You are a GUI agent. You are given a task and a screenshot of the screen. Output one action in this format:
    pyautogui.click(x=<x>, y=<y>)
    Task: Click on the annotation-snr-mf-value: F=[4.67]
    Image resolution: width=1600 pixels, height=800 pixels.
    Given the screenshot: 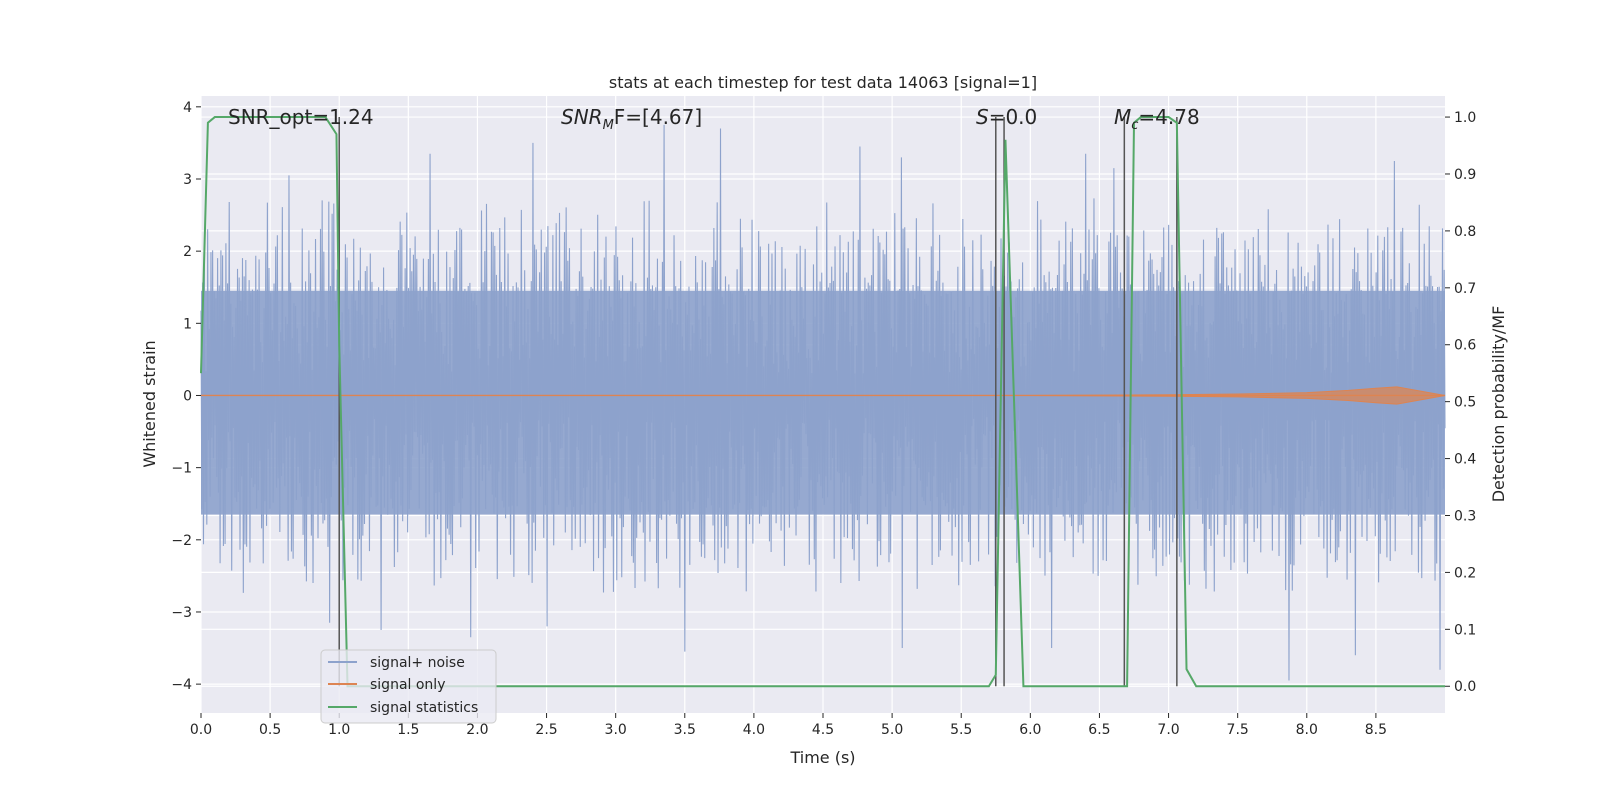 What is the action you would take?
    pyautogui.click(x=658, y=117)
    